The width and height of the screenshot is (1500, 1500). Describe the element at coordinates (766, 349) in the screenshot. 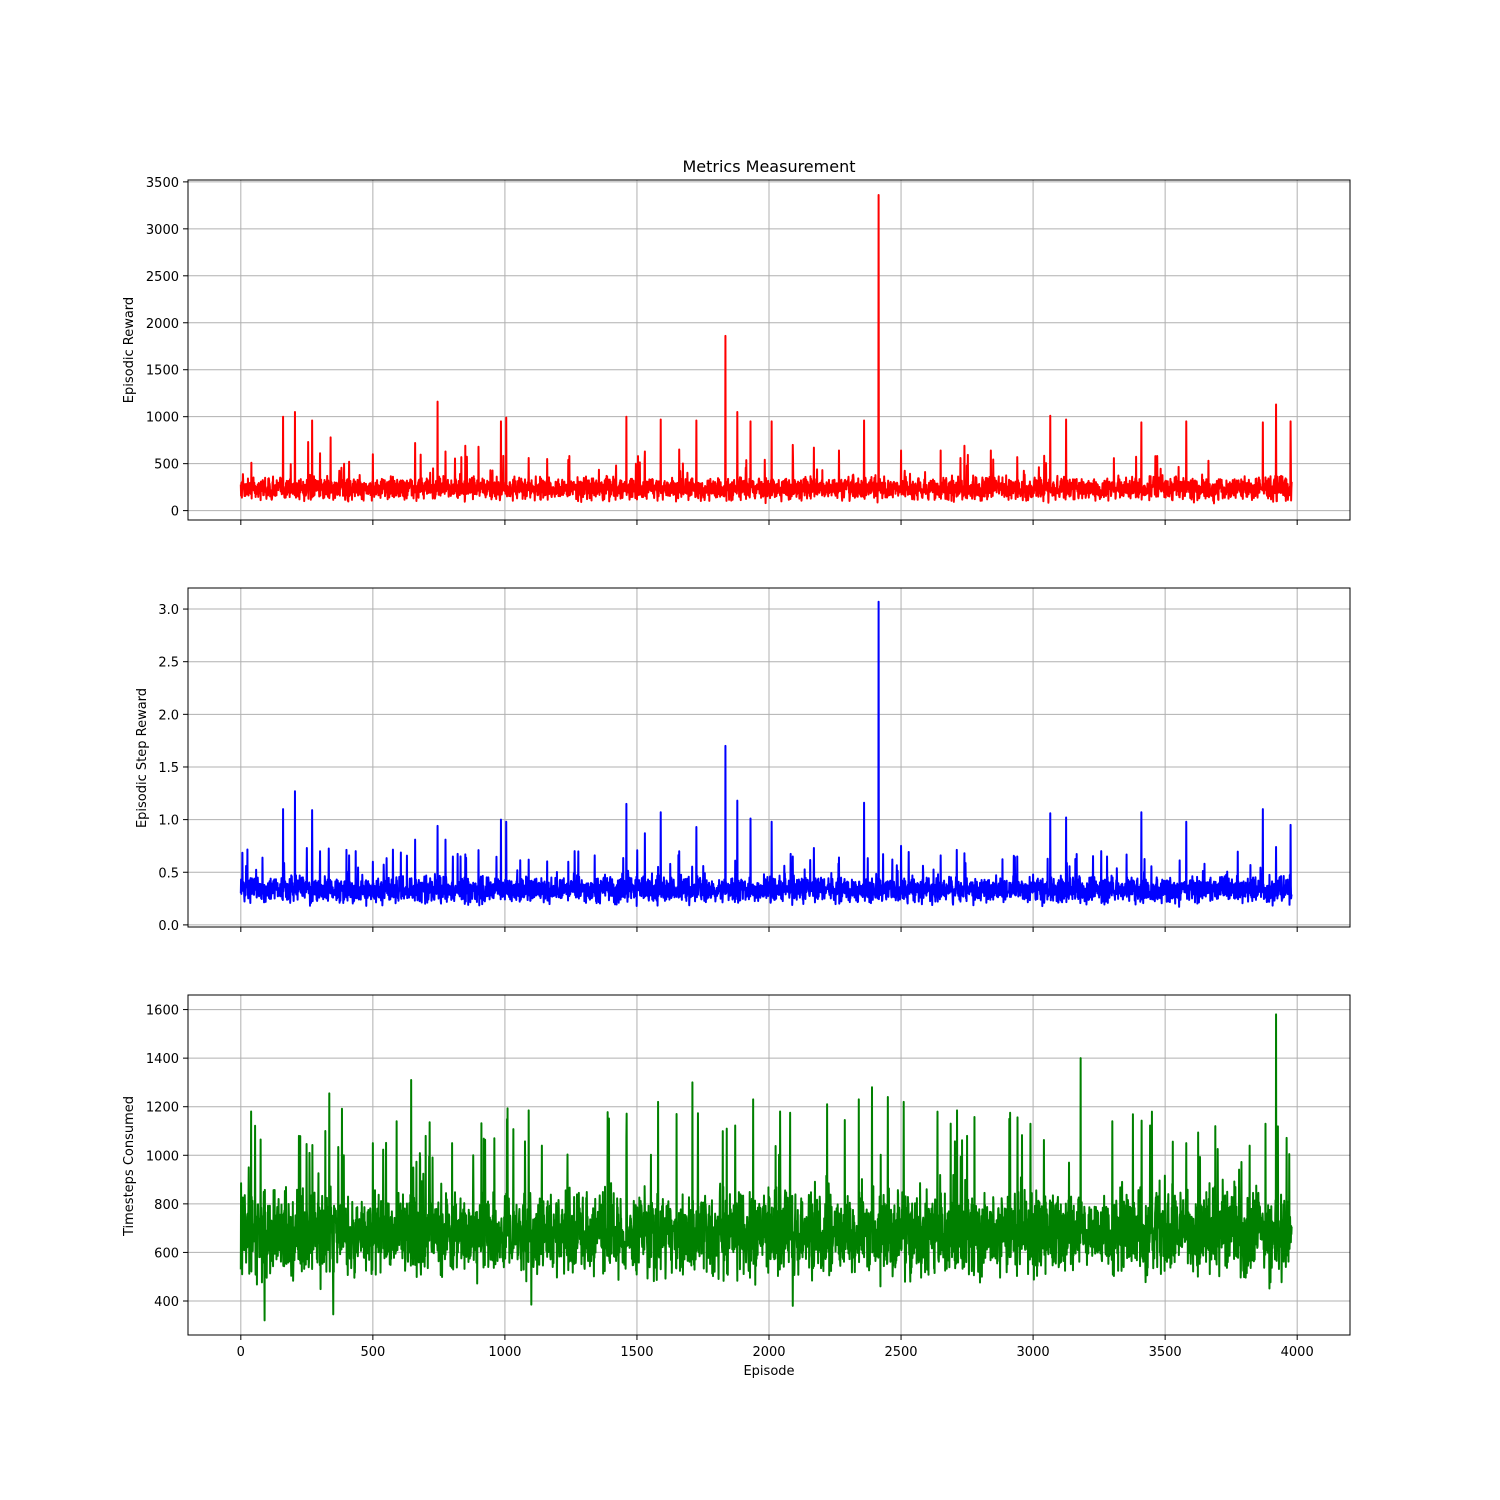

I see `series-line-episodic-reward` at that location.